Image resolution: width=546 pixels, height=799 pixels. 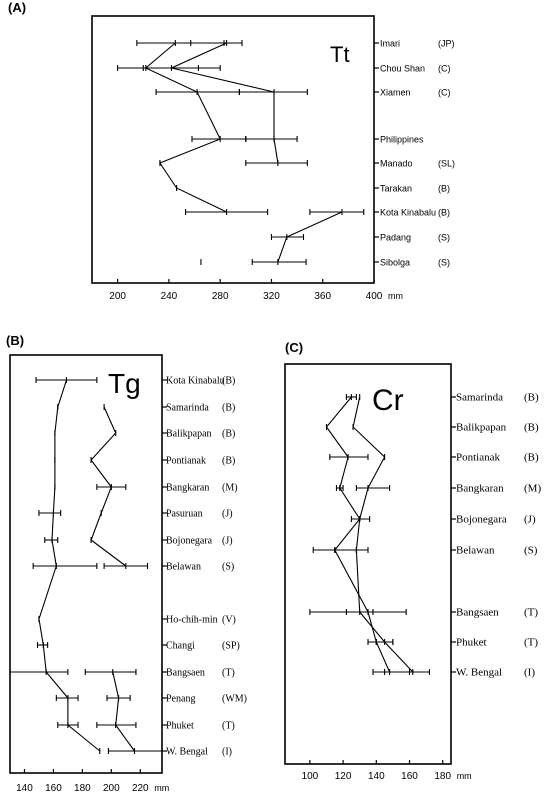 What do you see at coordinates (184, 514) in the screenshot?
I see `site-label: Pasuruan` at bounding box center [184, 514].